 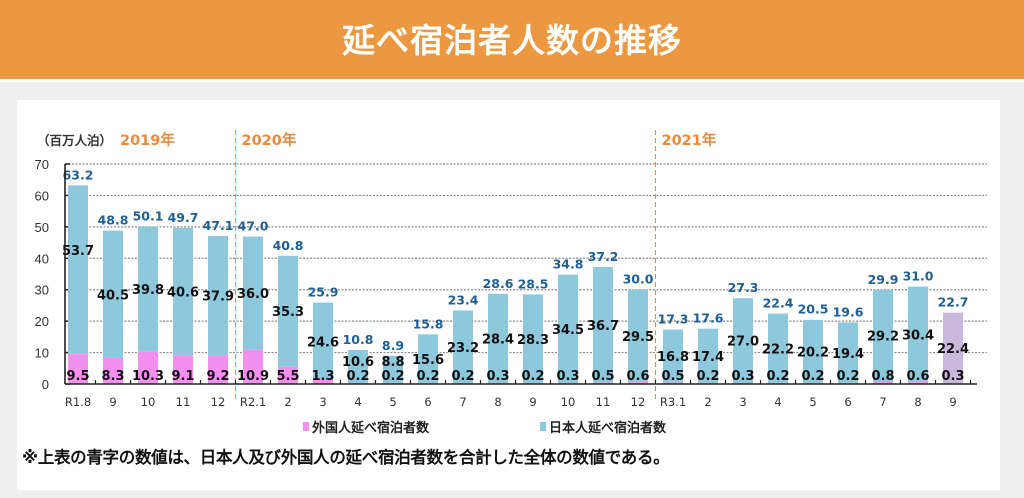 What do you see at coordinates (952, 402) in the screenshot?
I see `x-tick-label: 9` at bounding box center [952, 402].